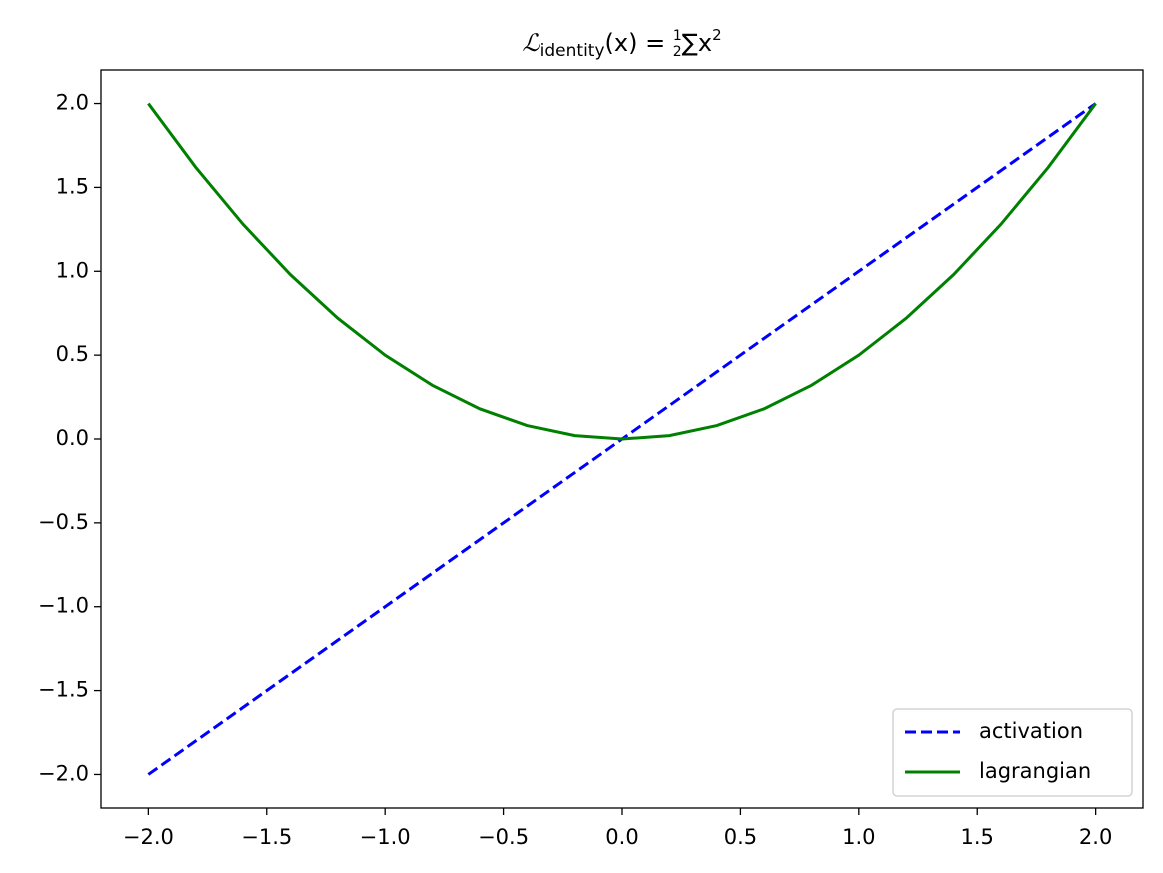  I want to click on title-numerator: 1, so click(677, 36).